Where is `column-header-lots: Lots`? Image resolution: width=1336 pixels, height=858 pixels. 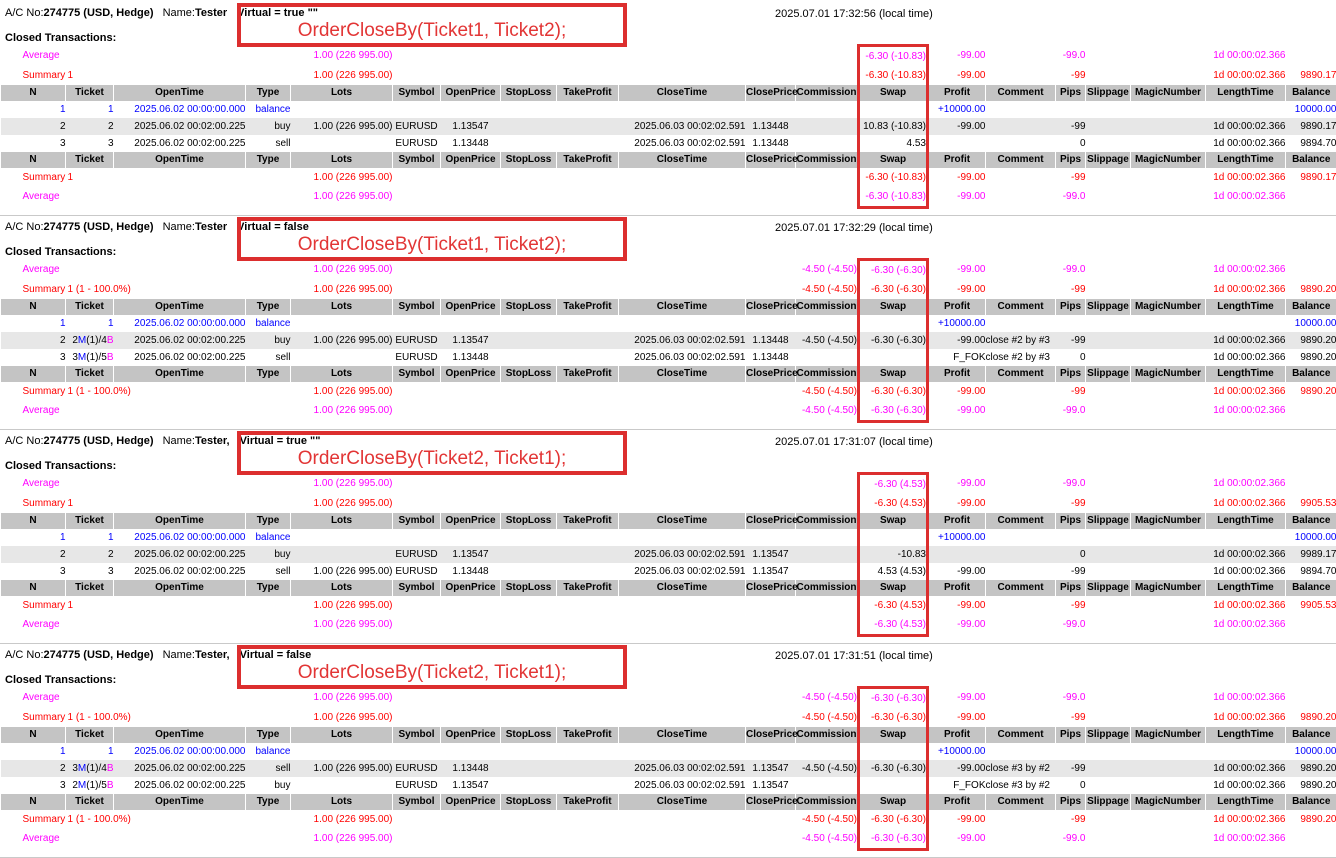
column-header-lots: Lots is located at coordinates (341, 735).